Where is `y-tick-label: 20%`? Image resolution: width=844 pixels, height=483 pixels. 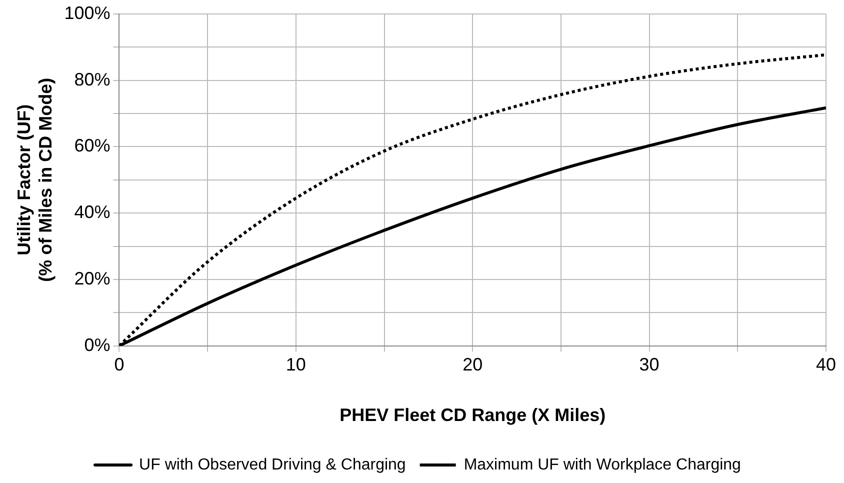
y-tick-label: 20% is located at coordinates (92, 278).